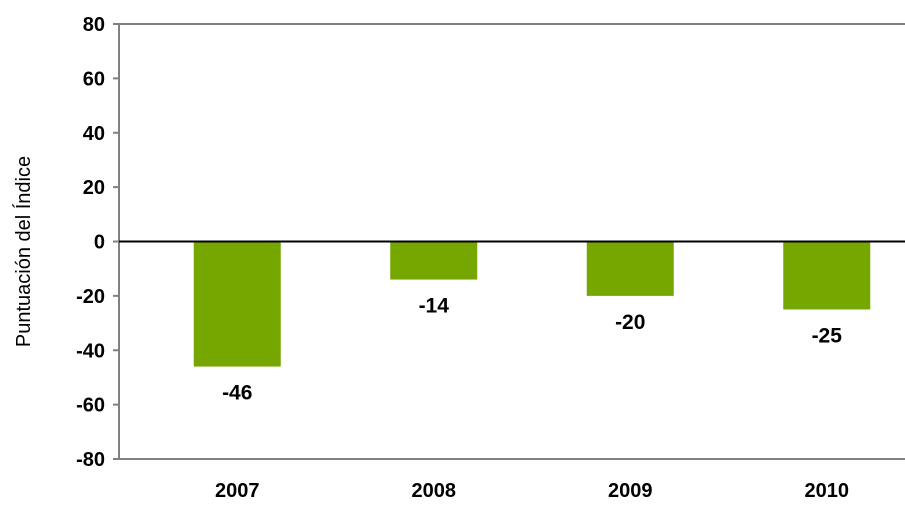  Describe the element at coordinates (434, 260) in the screenshot. I see `bar-2008` at that location.